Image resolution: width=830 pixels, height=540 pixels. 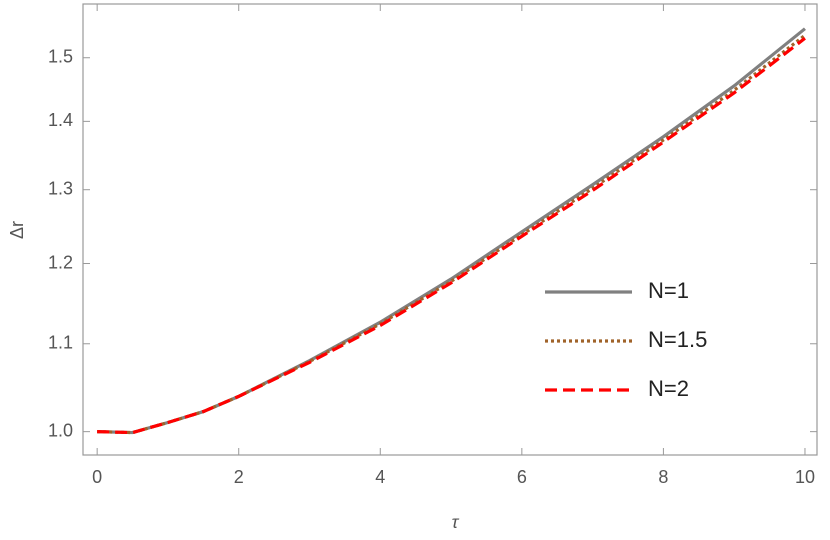 I want to click on x-tick-label: 0, so click(x=97, y=477).